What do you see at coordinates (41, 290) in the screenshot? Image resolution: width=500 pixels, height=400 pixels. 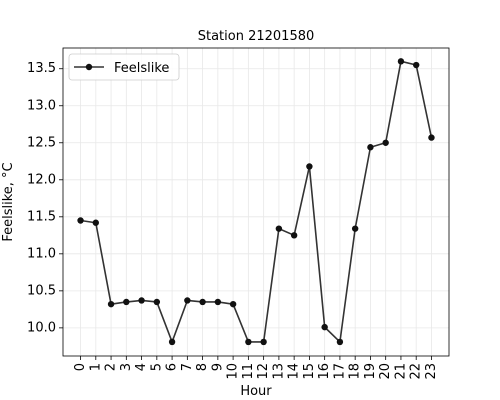 I see `y-tick-label: 10.5` at bounding box center [41, 290].